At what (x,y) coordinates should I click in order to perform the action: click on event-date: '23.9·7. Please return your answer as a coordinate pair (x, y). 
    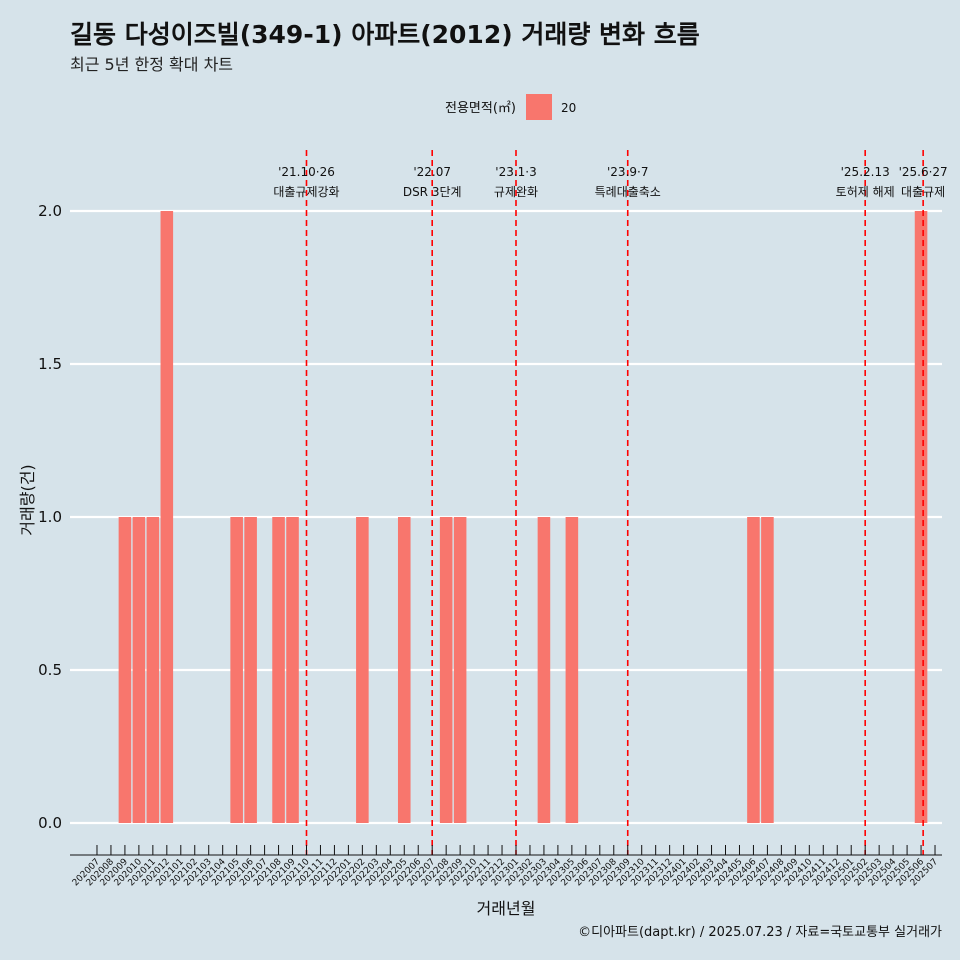
    Looking at the image, I should click on (627, 172).